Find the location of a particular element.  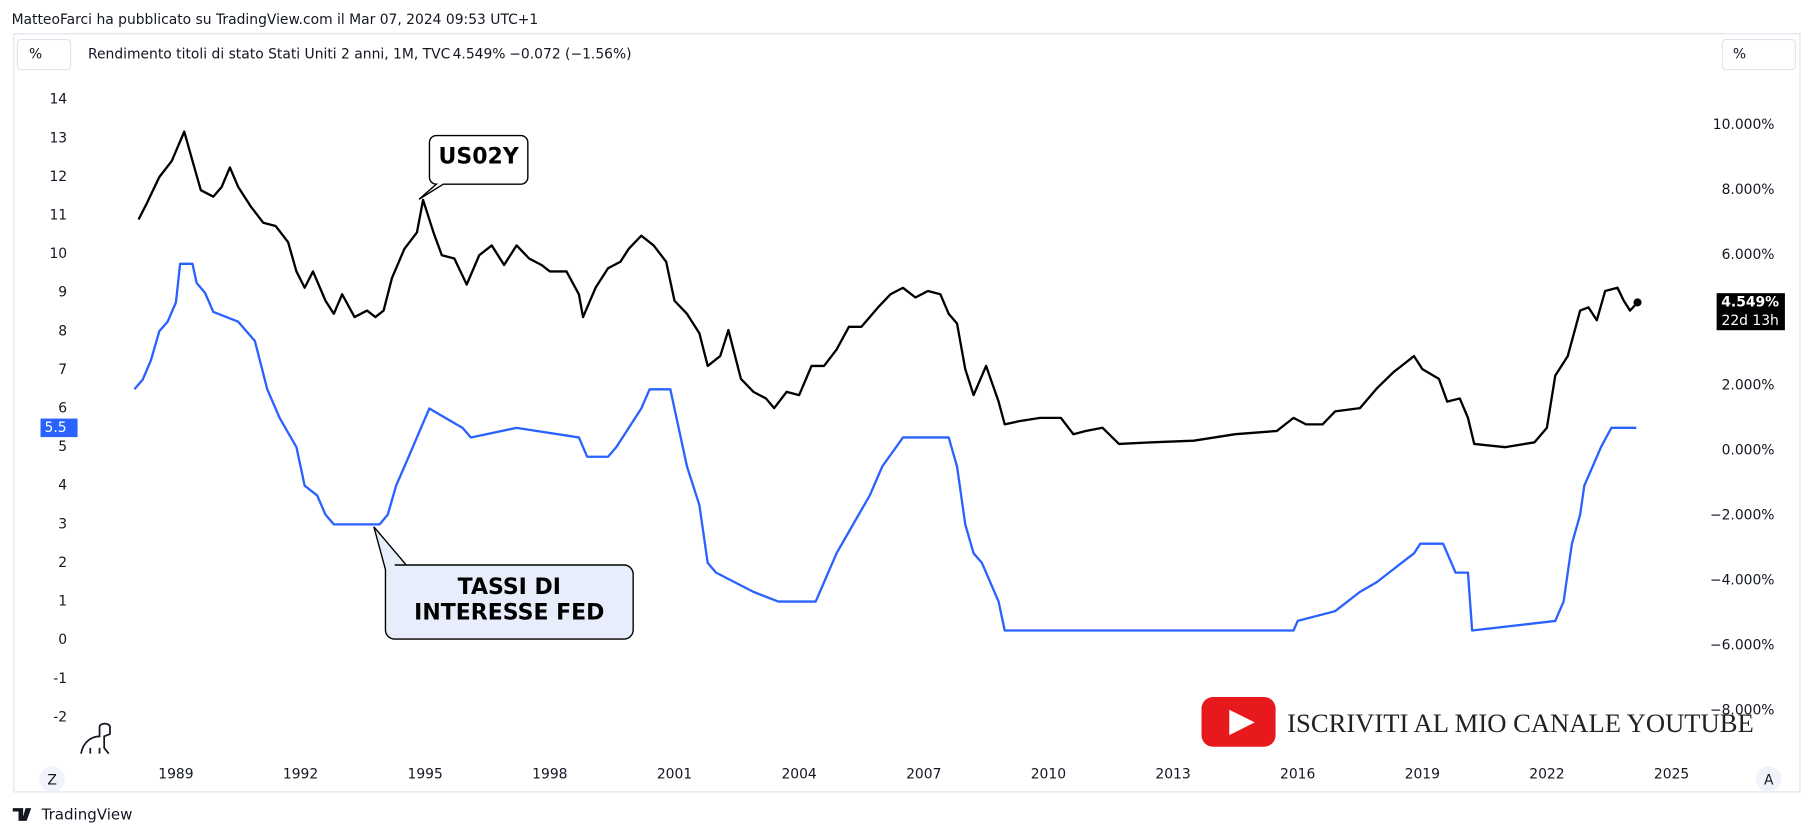

y2-tick-label: 0.000% is located at coordinates (1748, 450).